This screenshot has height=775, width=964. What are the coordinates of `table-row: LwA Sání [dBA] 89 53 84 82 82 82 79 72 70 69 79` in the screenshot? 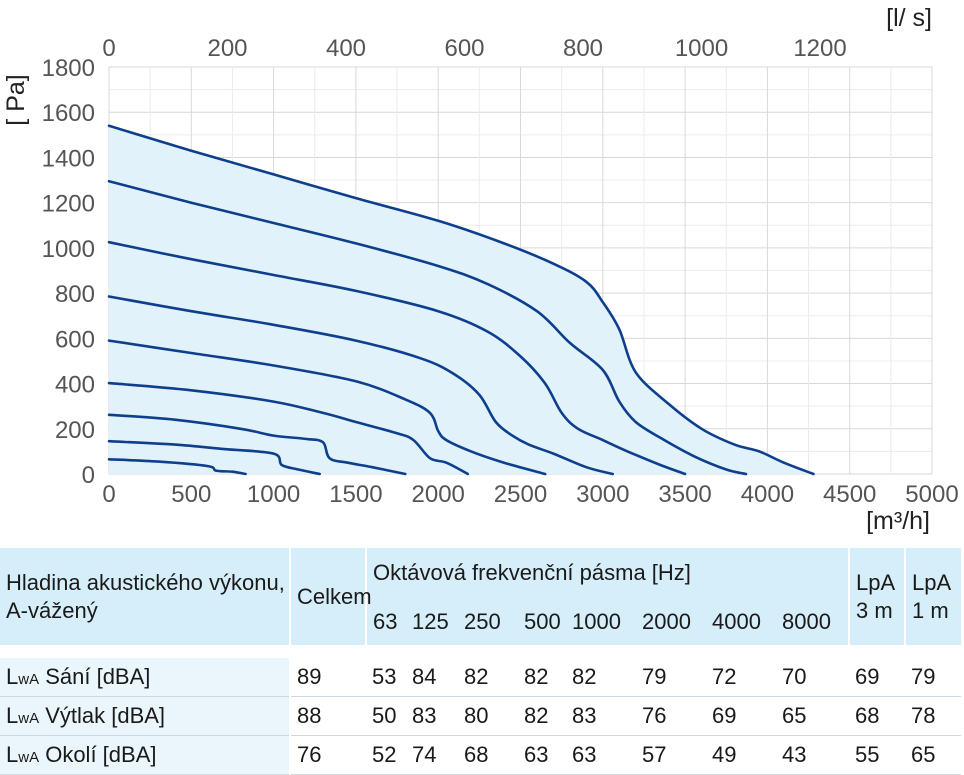 It's located at (481, 677).